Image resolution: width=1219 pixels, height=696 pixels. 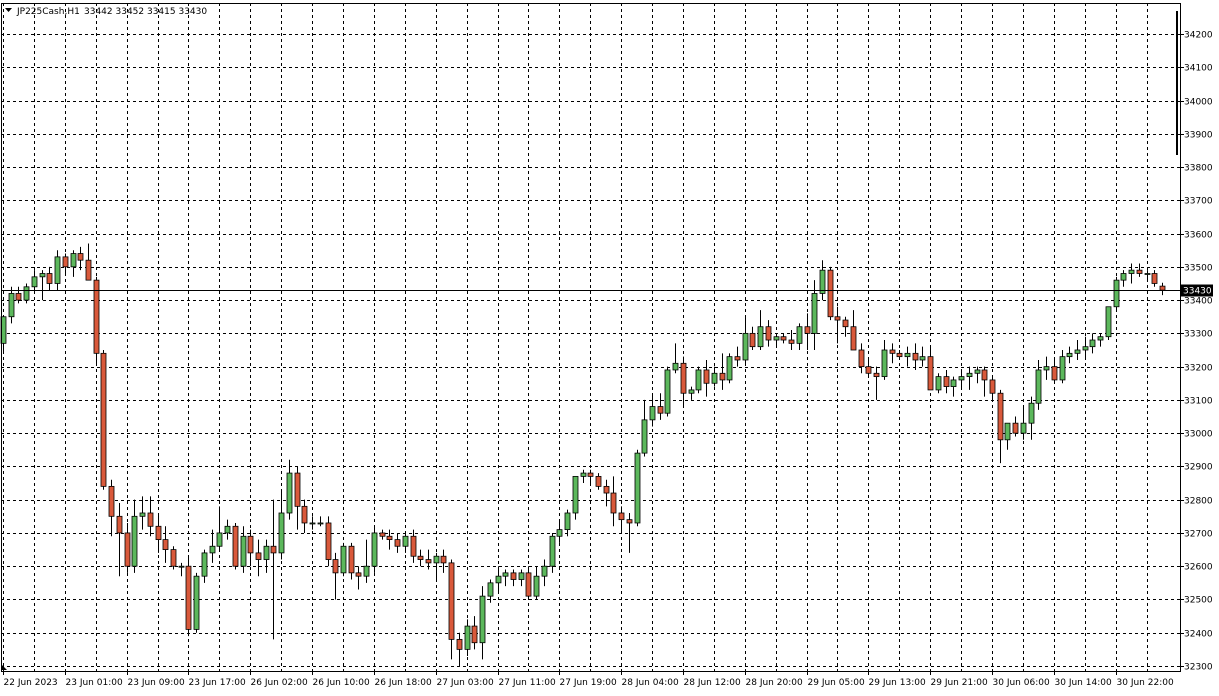 What do you see at coordinates (8, 10) in the screenshot?
I see `triangle-down-icon` at bounding box center [8, 10].